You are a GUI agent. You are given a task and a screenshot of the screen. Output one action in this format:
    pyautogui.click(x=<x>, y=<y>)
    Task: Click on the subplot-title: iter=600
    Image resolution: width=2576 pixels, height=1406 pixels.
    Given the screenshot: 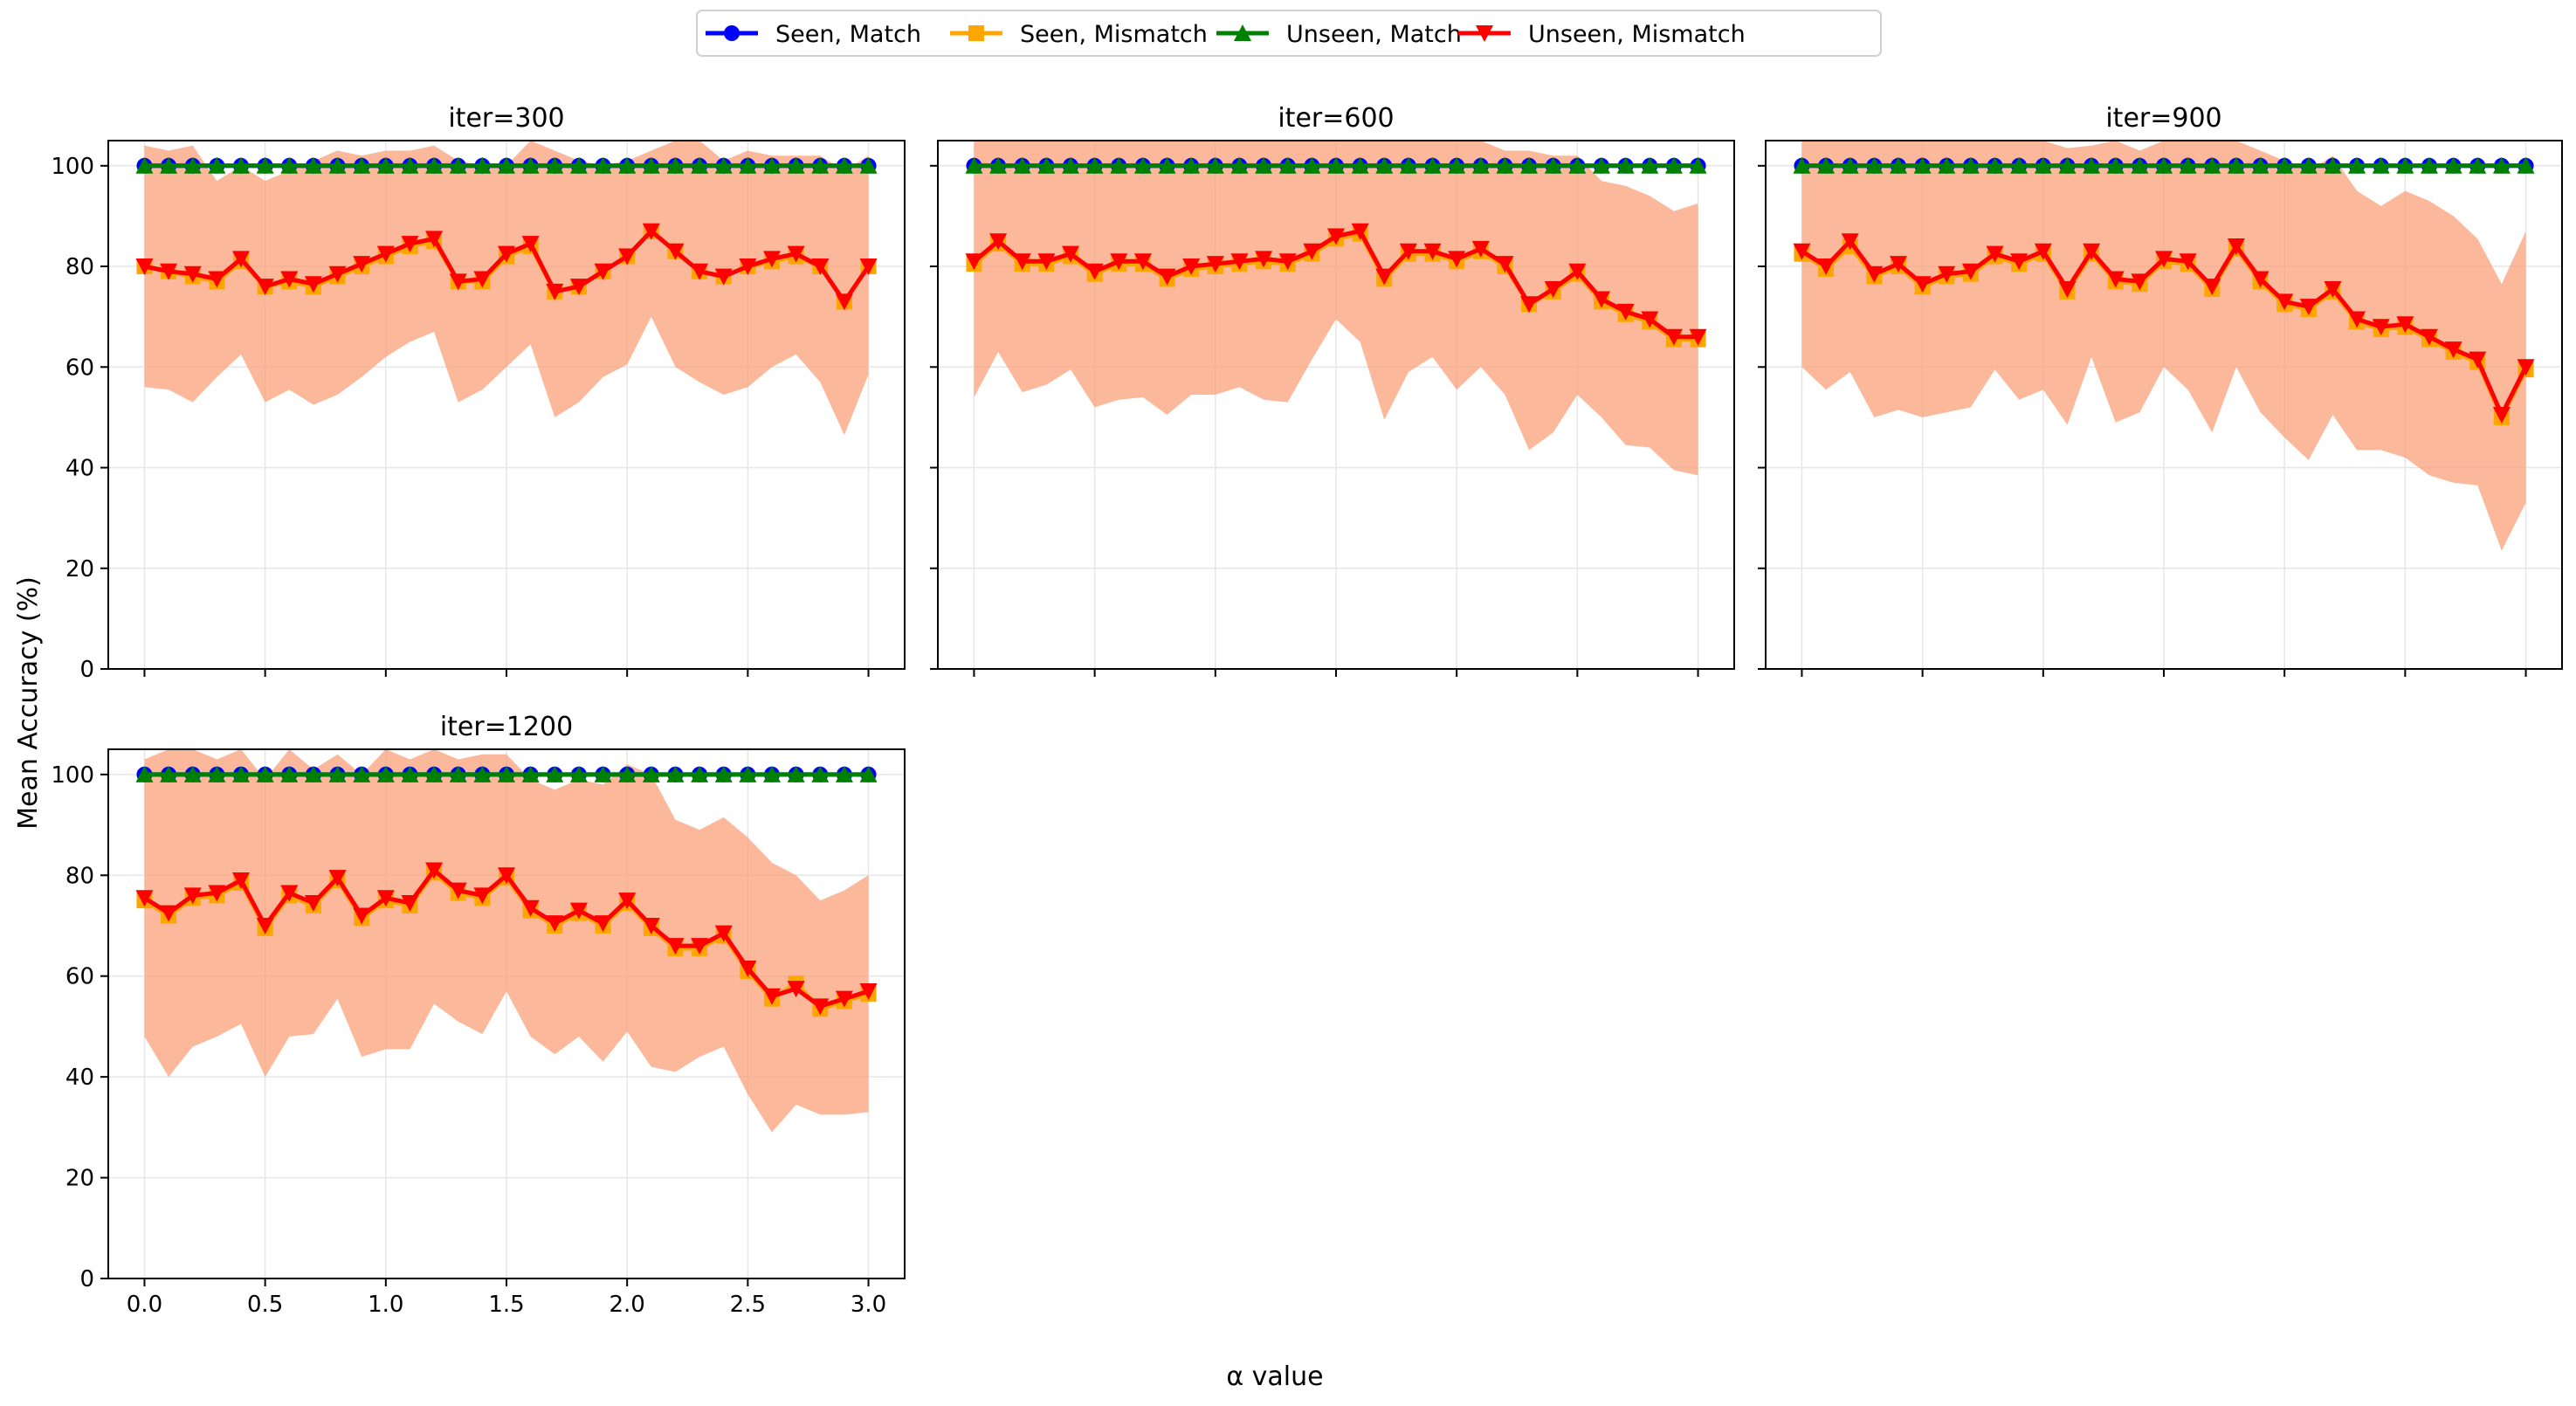 What is the action you would take?
    pyautogui.click(x=1336, y=118)
    